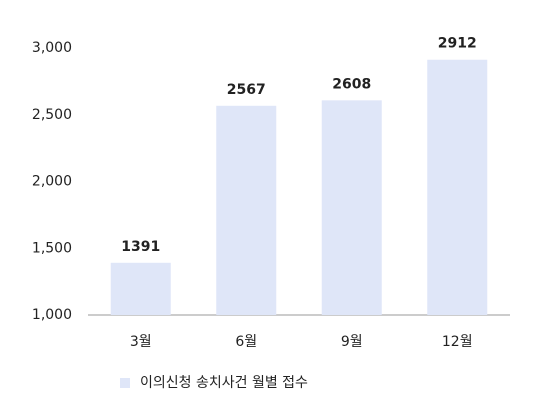  What do you see at coordinates (52, 115) in the screenshot?
I see `y-tick-label: 2,500` at bounding box center [52, 115].